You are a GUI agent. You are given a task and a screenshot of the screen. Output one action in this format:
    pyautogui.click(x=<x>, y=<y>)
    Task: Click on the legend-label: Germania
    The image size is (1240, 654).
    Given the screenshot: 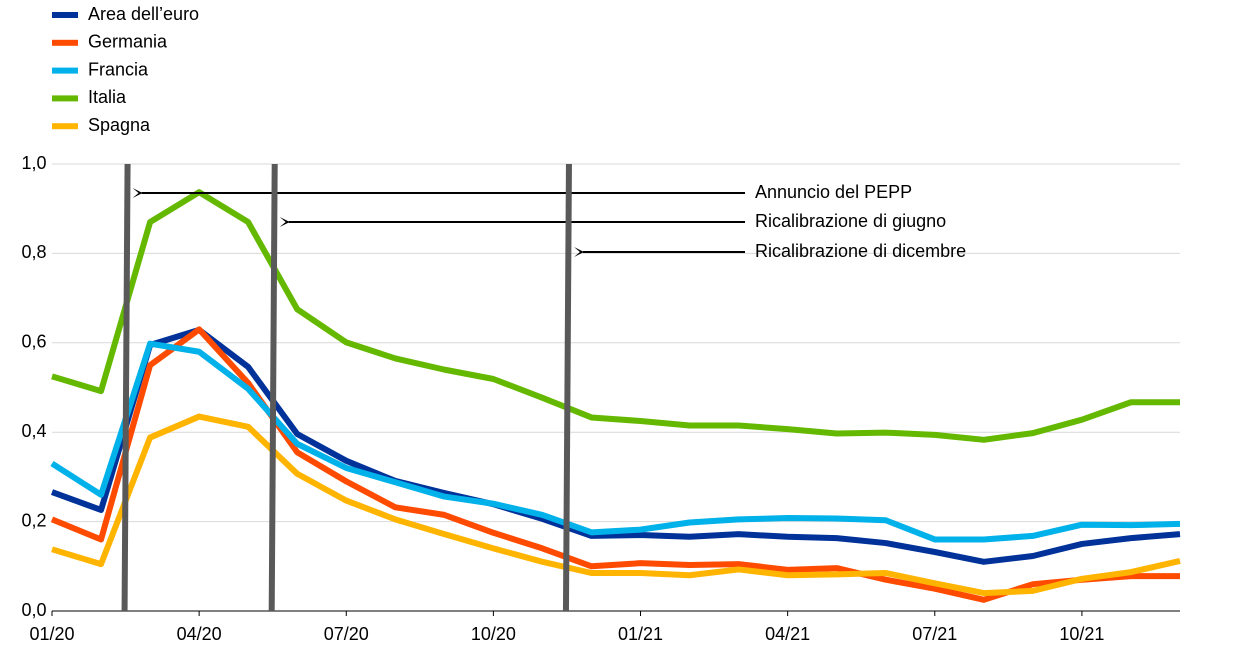 What is the action you would take?
    pyautogui.click(x=128, y=42)
    